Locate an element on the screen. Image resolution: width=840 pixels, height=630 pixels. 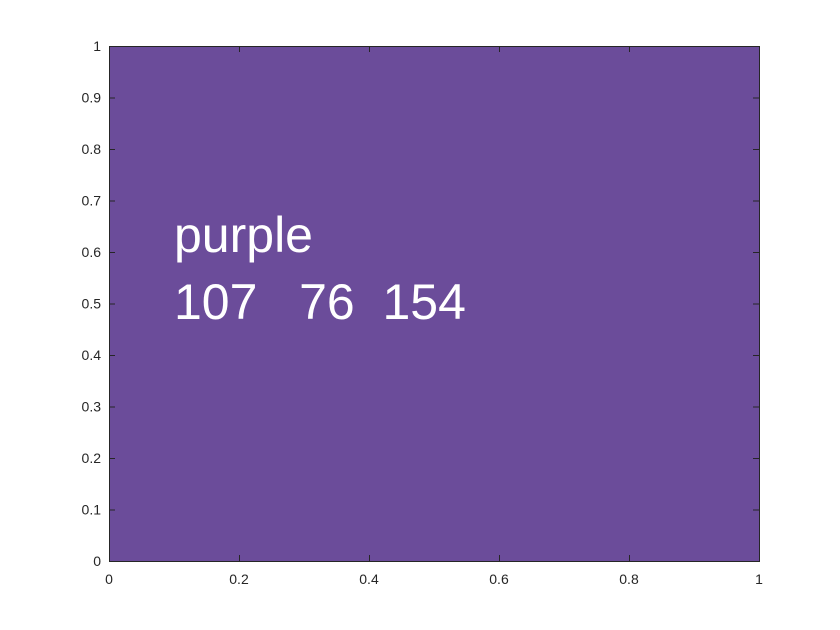
color-name-label: purple is located at coordinates (243, 235).